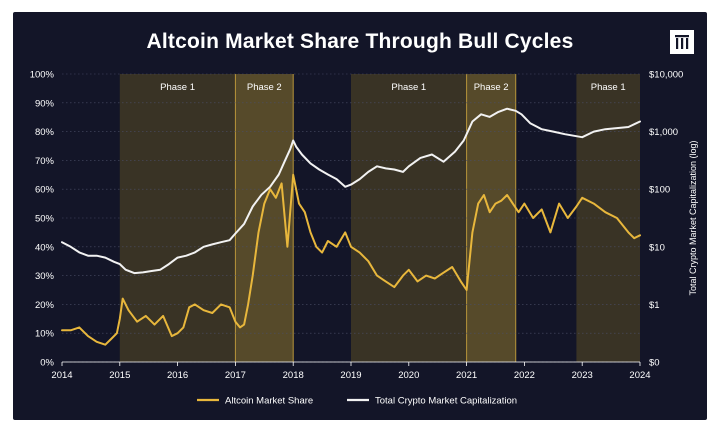 The image size is (720, 432). What do you see at coordinates (45, 219) in the screenshot?
I see `y-left-tick-label: 50%` at bounding box center [45, 219].